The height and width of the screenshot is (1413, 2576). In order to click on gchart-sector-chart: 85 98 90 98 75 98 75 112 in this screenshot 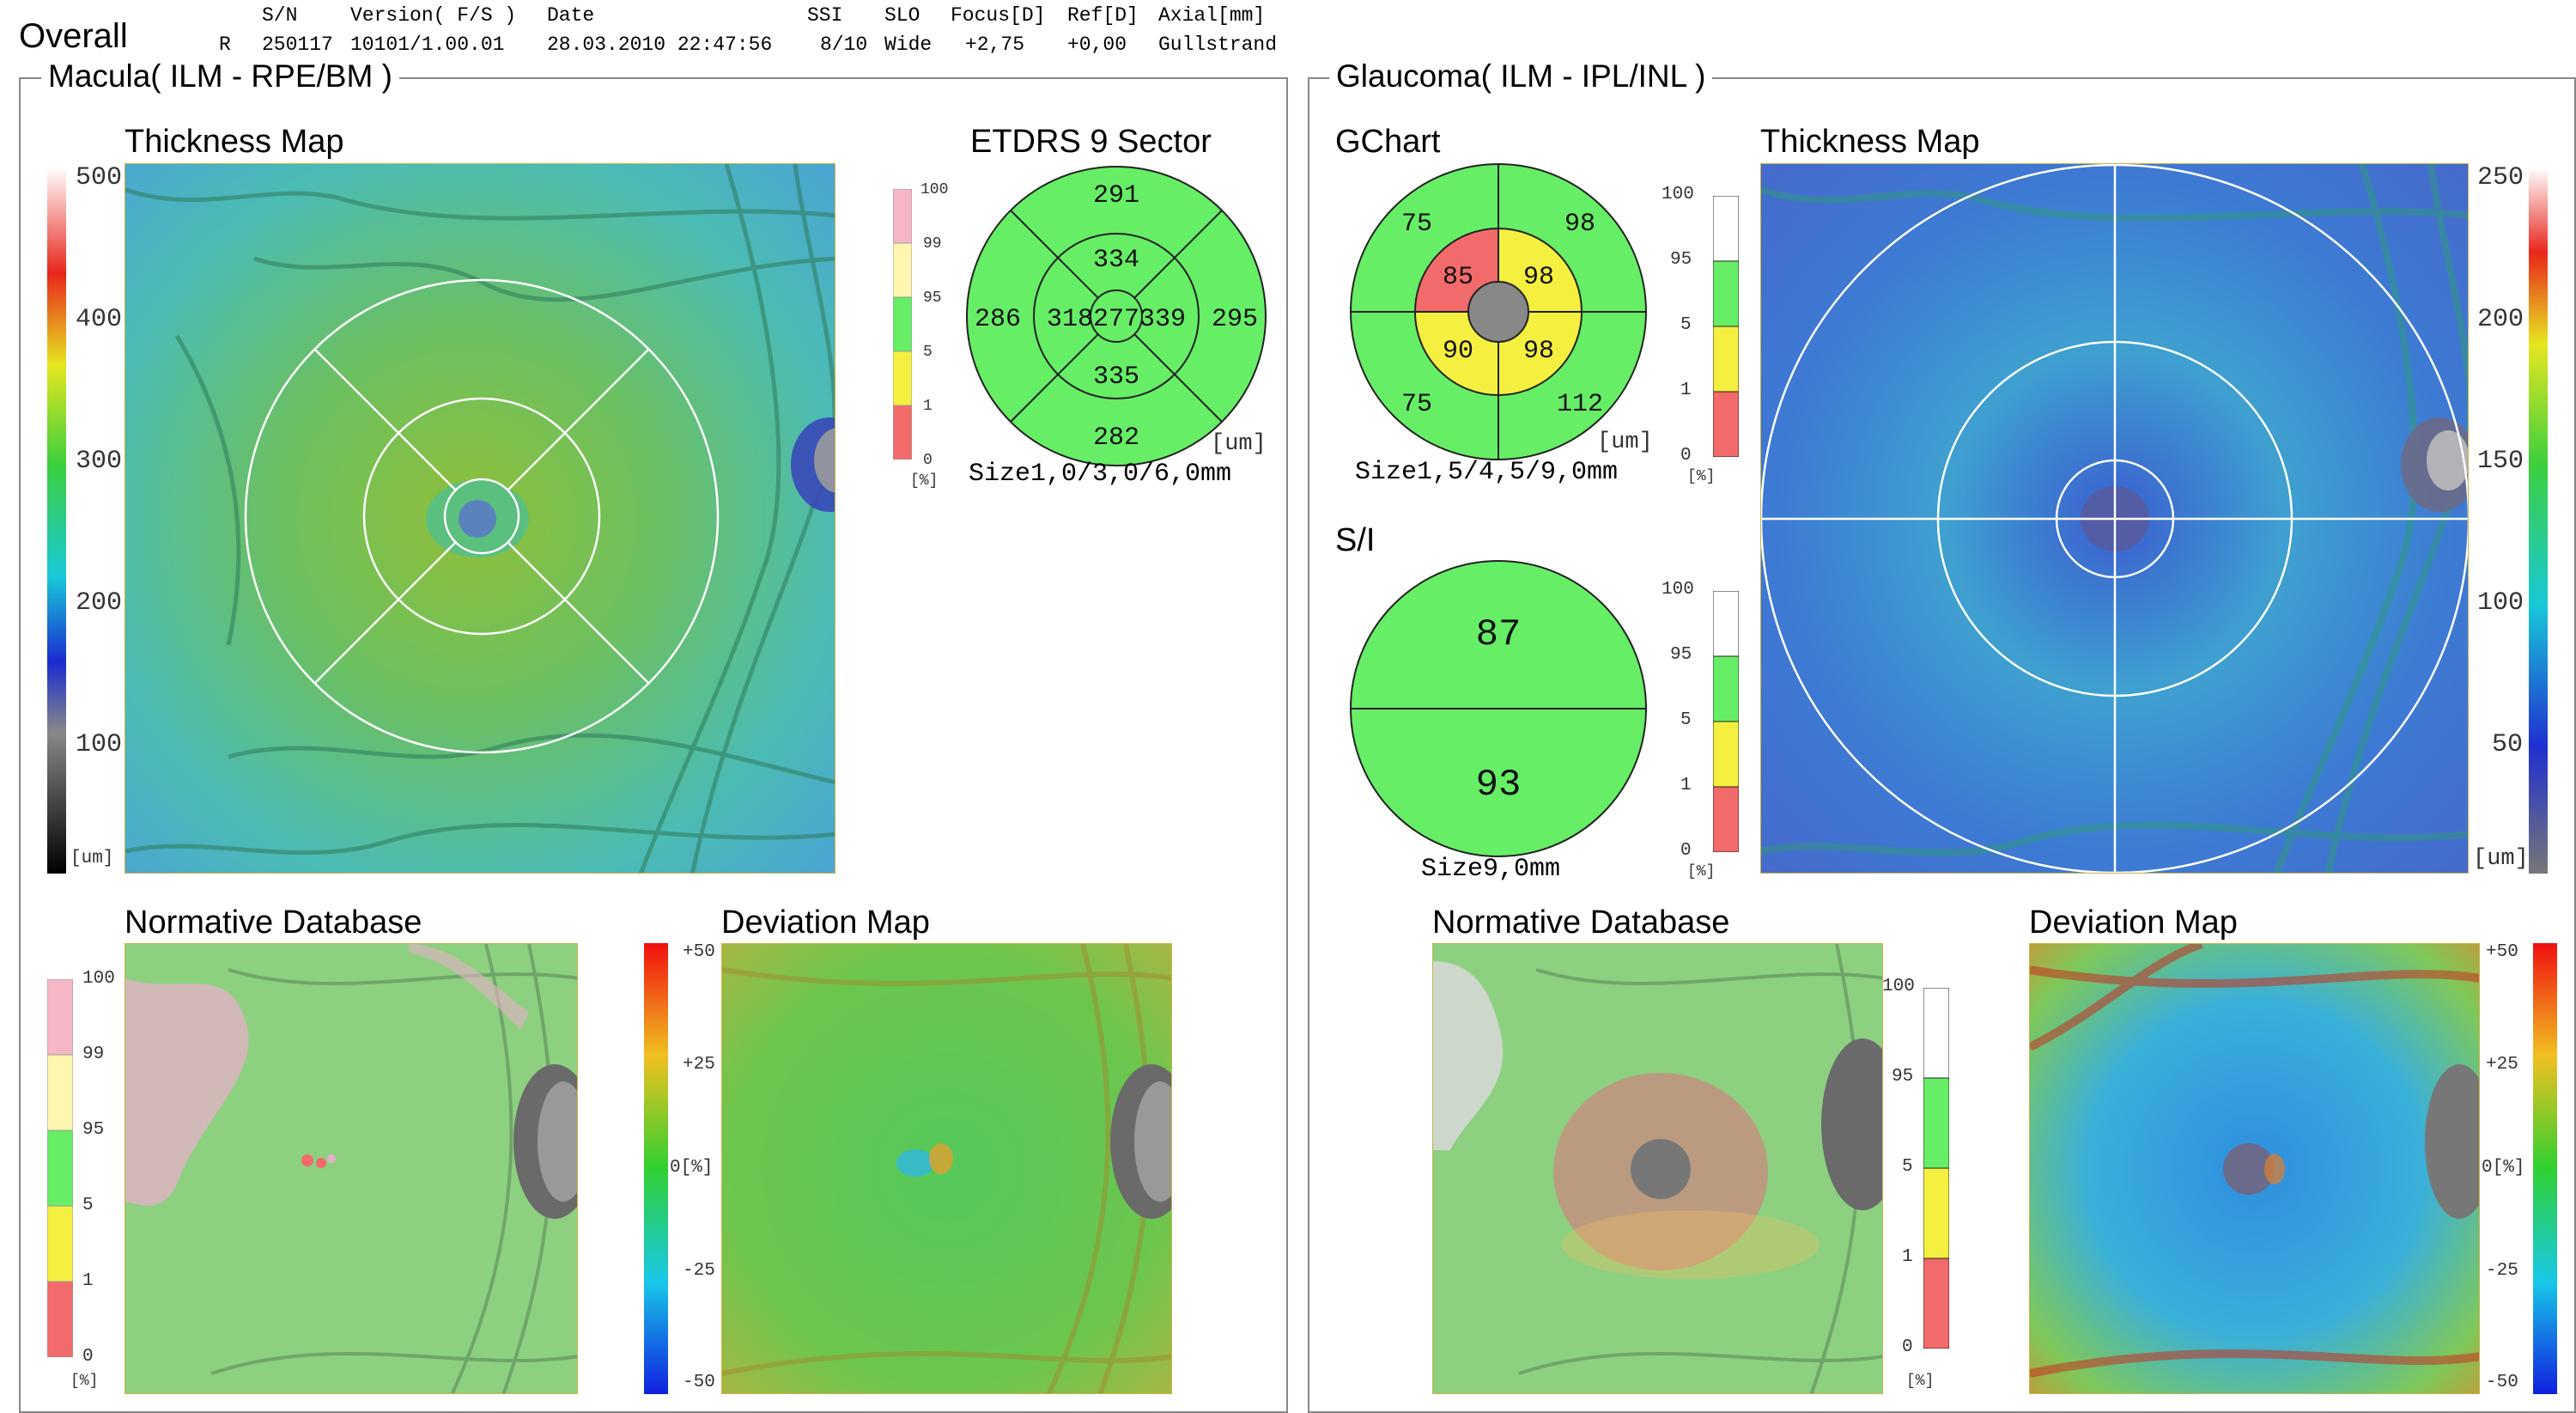, I will do `click(1499, 311)`.